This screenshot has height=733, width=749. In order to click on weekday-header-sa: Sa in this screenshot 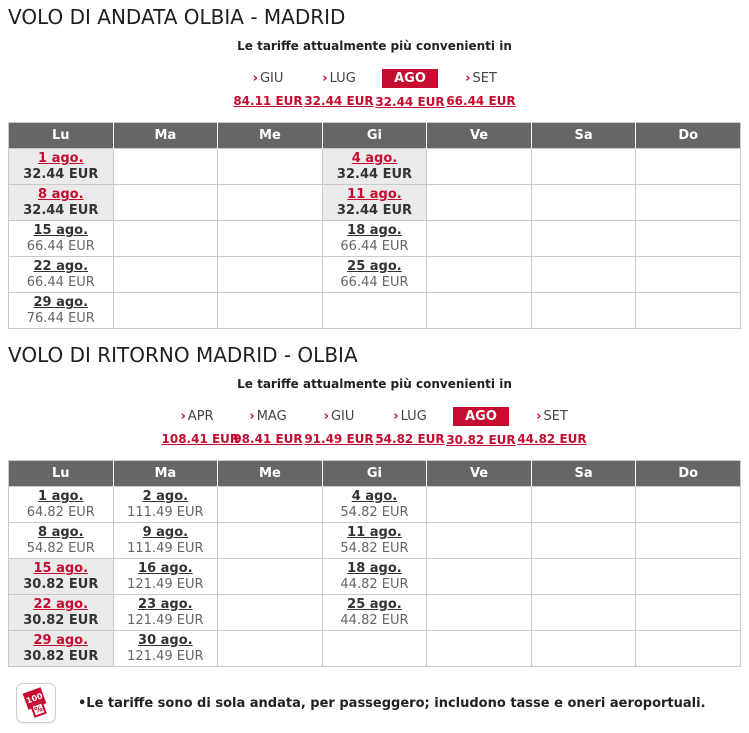, I will do `click(583, 473)`.